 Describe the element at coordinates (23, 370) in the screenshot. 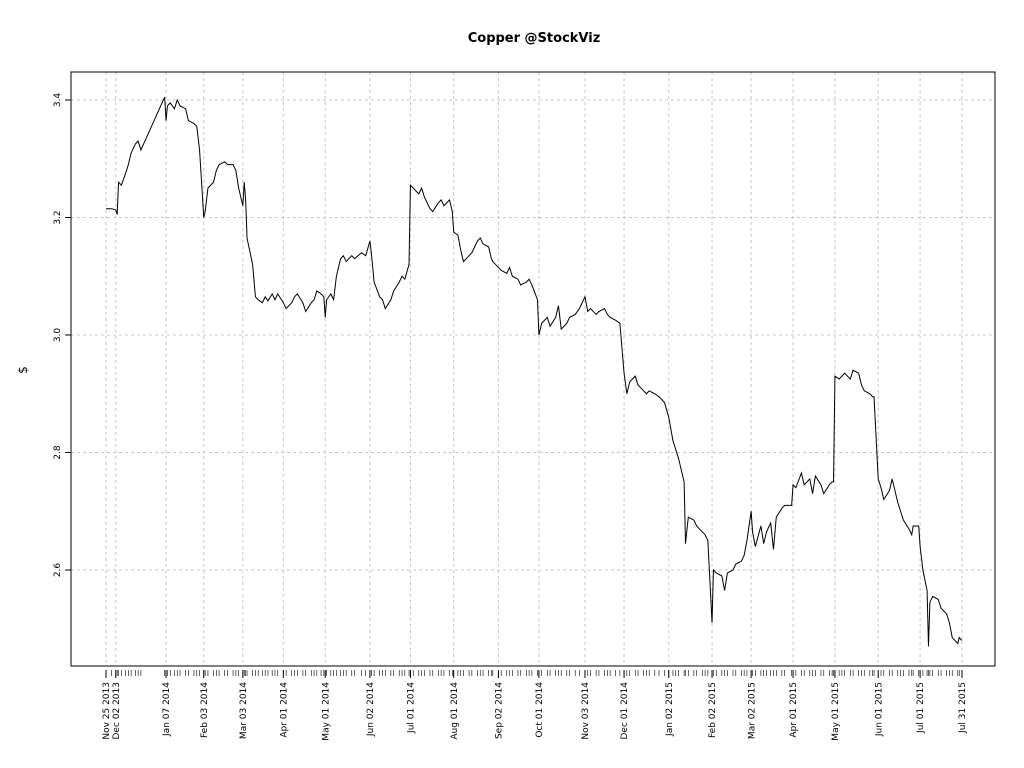

I see `y-axis-label: $` at that location.